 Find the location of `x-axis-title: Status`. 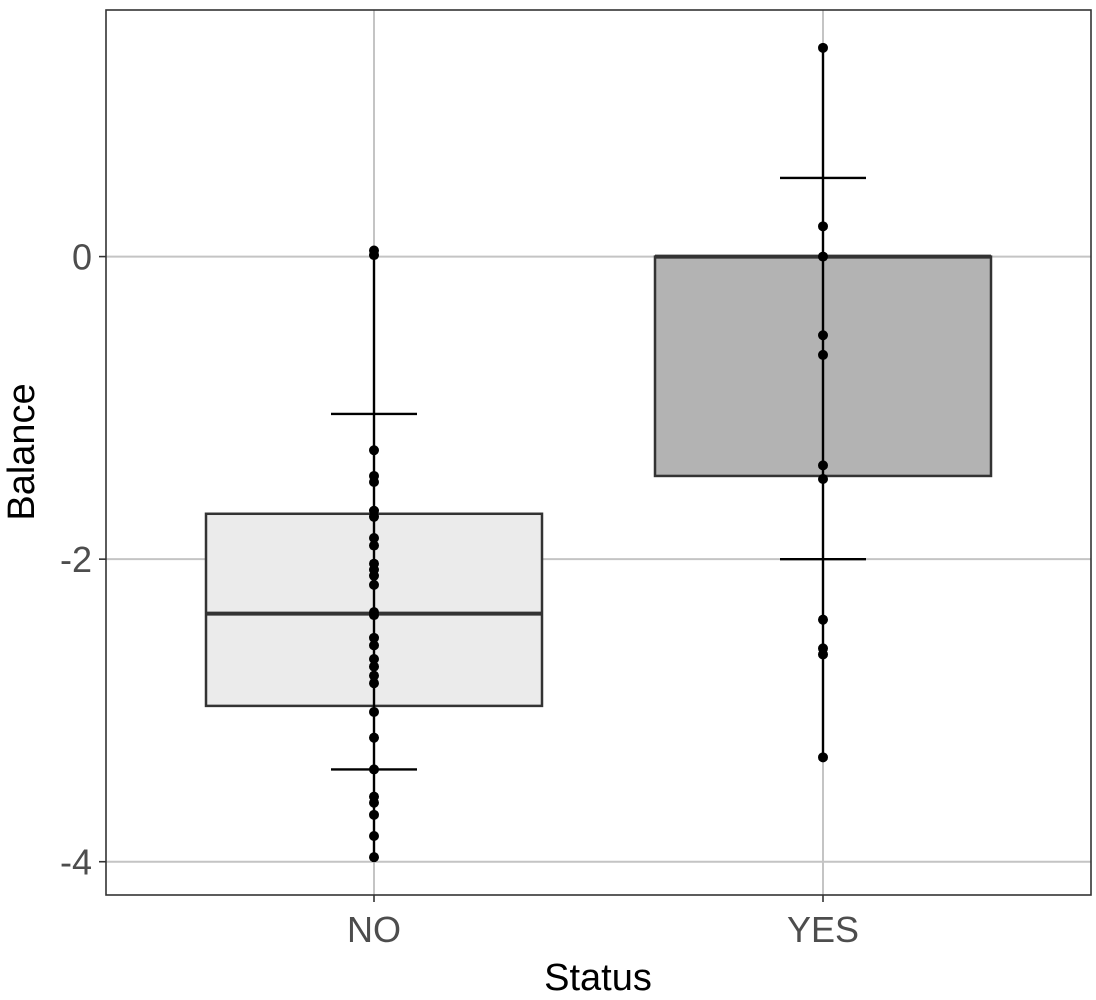

x-axis-title: Status is located at coordinates (598, 978).